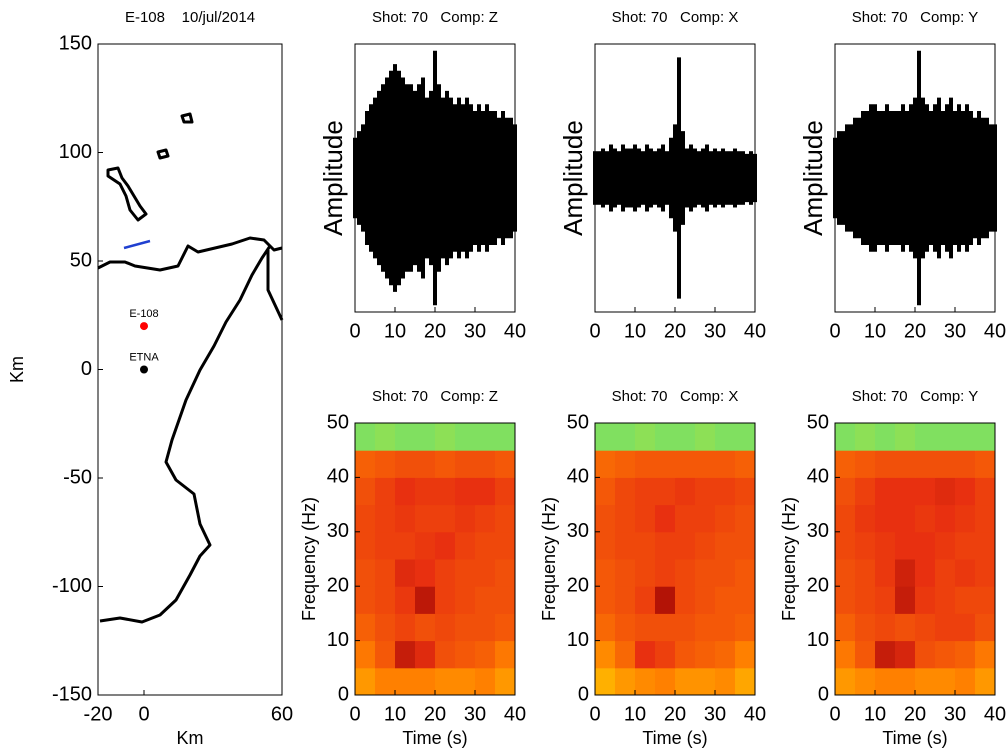 Image resolution: width=1008 pixels, height=756 pixels. I want to click on panel-title: Shot: 70 Comp: Y, so click(915, 396).